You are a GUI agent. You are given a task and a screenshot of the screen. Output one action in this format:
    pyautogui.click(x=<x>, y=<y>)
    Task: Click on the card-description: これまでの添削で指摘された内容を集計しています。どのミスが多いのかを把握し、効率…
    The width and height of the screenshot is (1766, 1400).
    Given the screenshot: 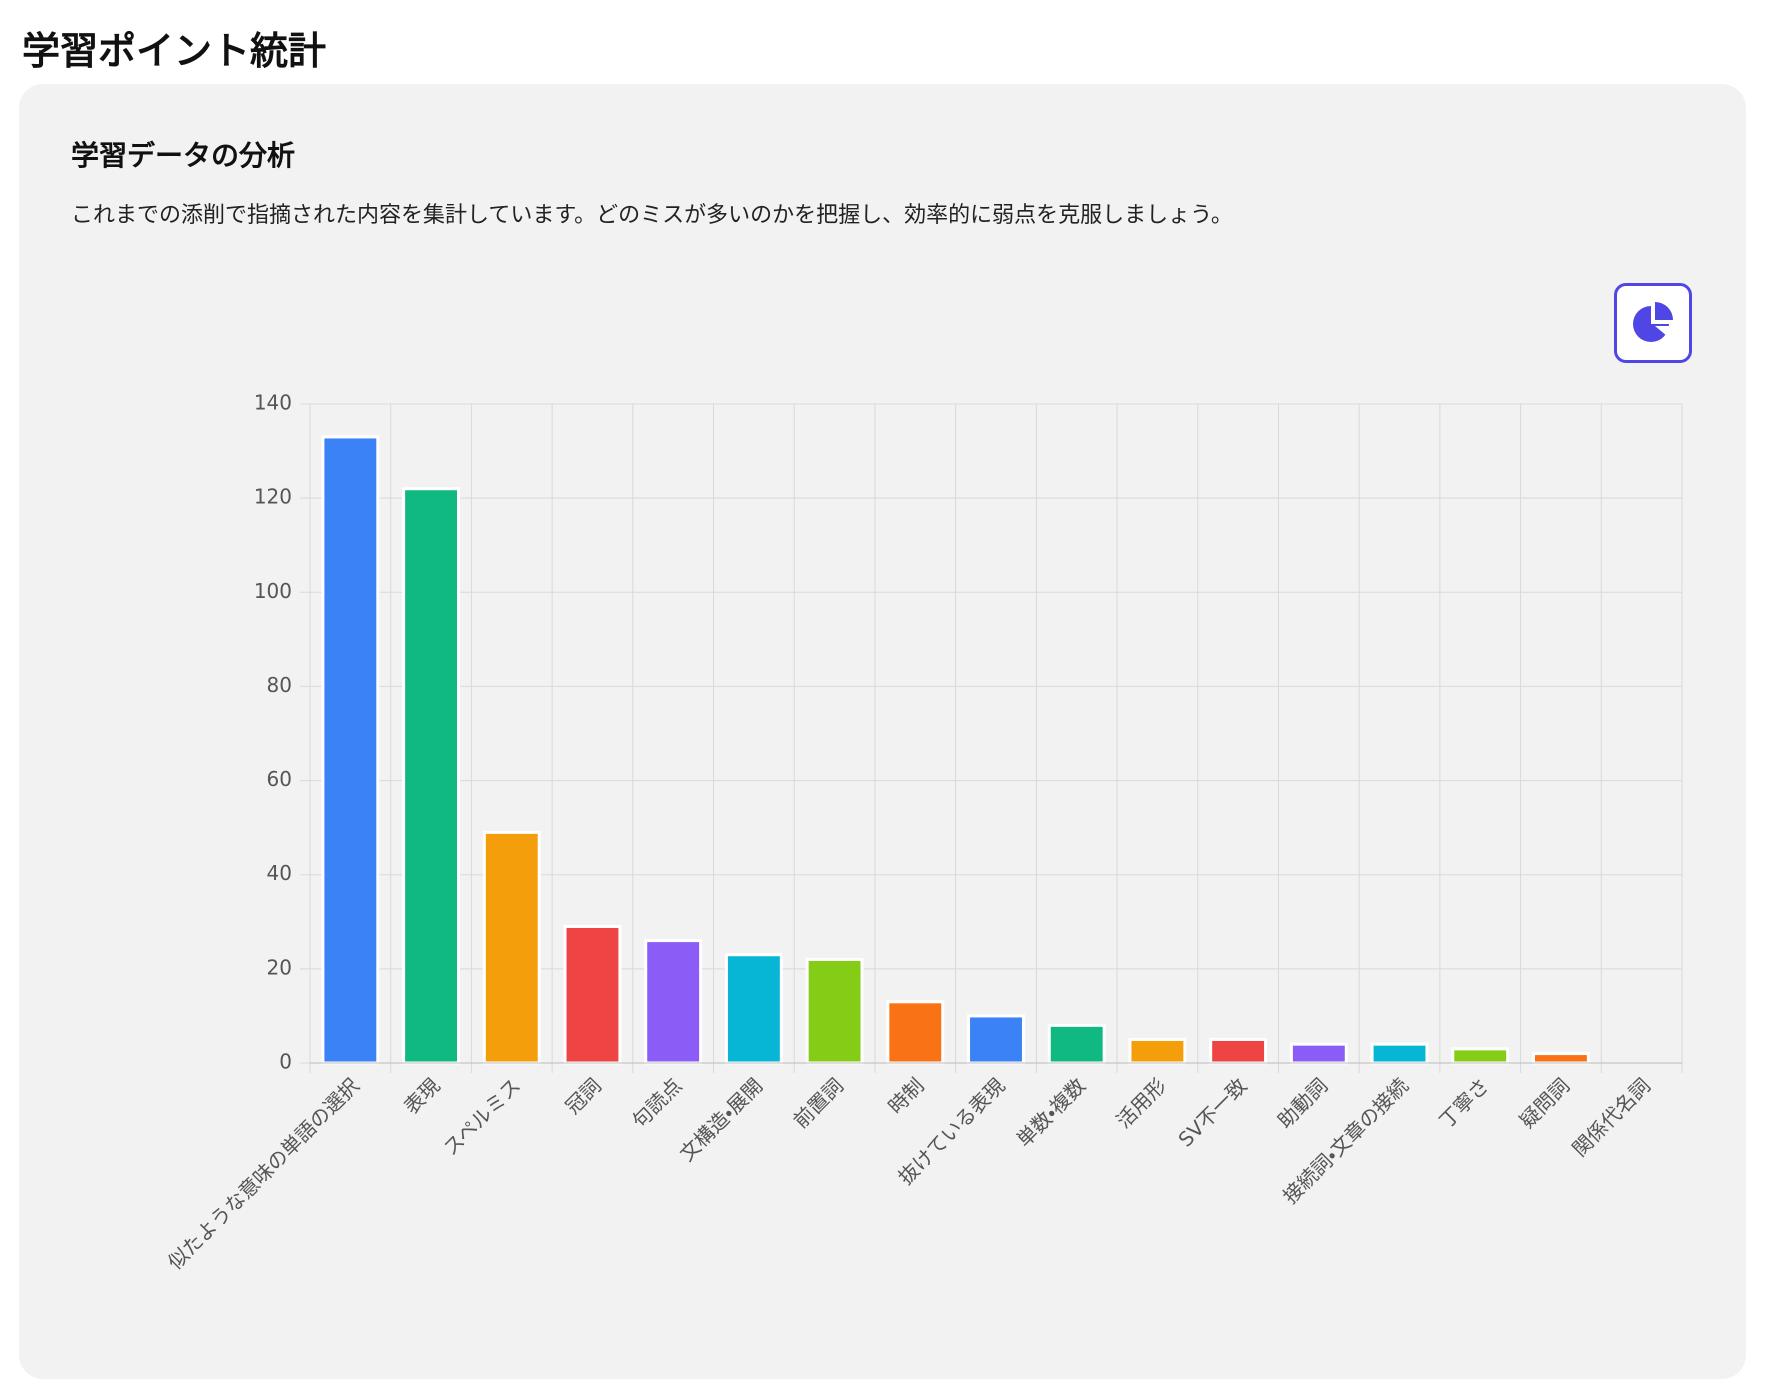 What is the action you would take?
    pyautogui.click(x=652, y=215)
    